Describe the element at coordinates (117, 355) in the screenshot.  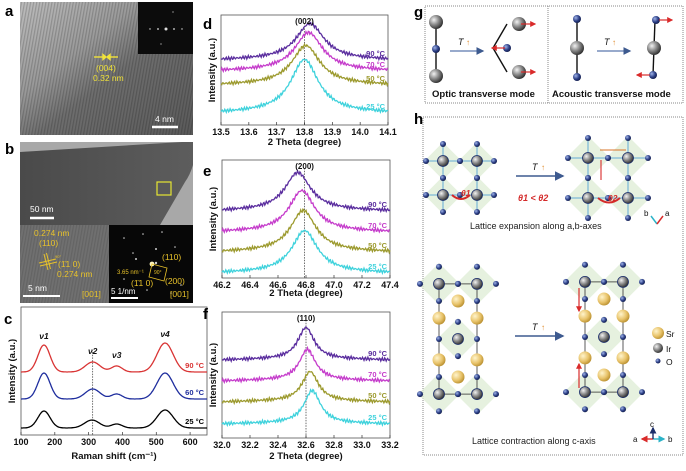
I see `peak-label-v3: ν3` at that location.